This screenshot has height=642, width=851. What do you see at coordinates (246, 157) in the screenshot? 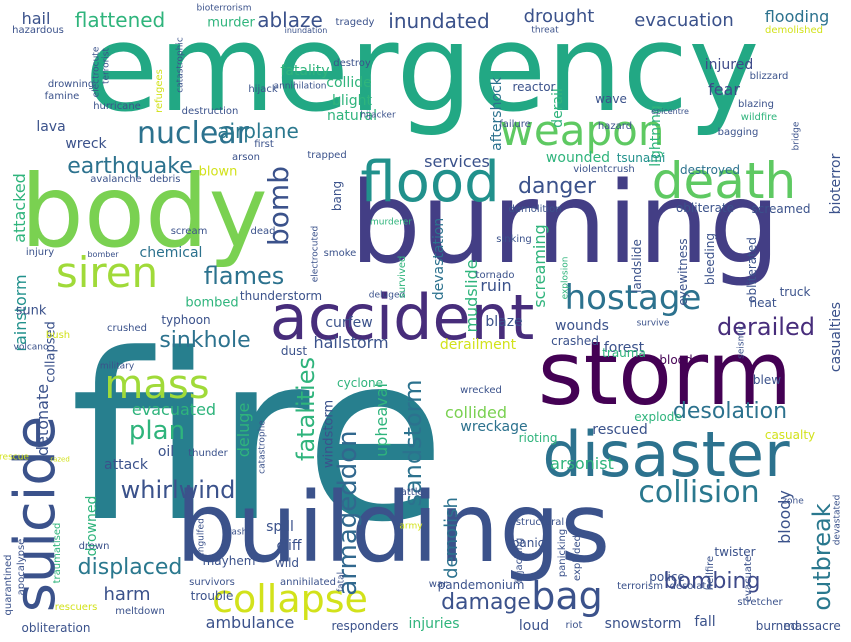
I see `cloud-word: arson` at bounding box center [246, 157].